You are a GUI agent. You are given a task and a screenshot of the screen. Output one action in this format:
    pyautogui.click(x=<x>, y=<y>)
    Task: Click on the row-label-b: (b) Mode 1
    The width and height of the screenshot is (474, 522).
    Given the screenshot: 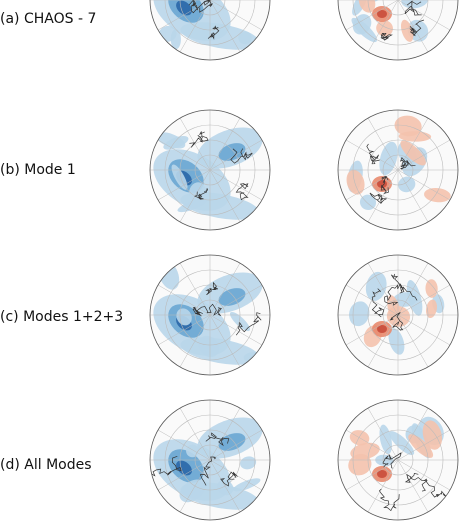 What is the action you would take?
    pyautogui.click(x=38, y=170)
    